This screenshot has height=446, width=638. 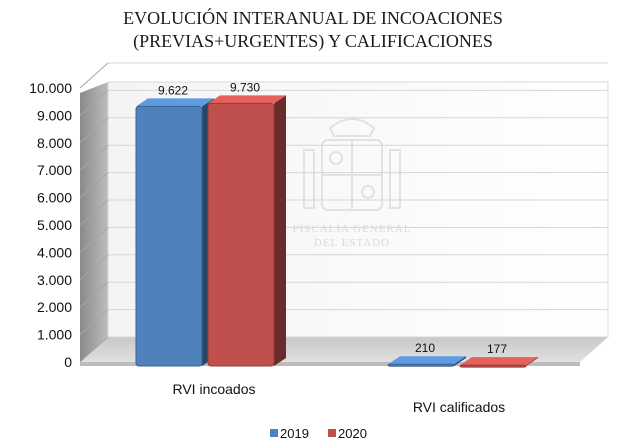 I want to click on legend: 2019 2020, so click(x=318, y=433).